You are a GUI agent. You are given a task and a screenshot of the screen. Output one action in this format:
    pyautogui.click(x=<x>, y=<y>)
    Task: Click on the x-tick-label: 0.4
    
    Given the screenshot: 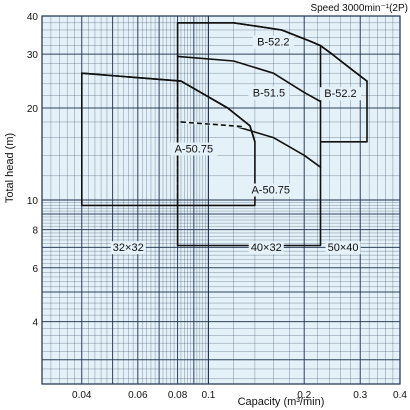 What is the action you would take?
    pyautogui.click(x=400, y=395)
    